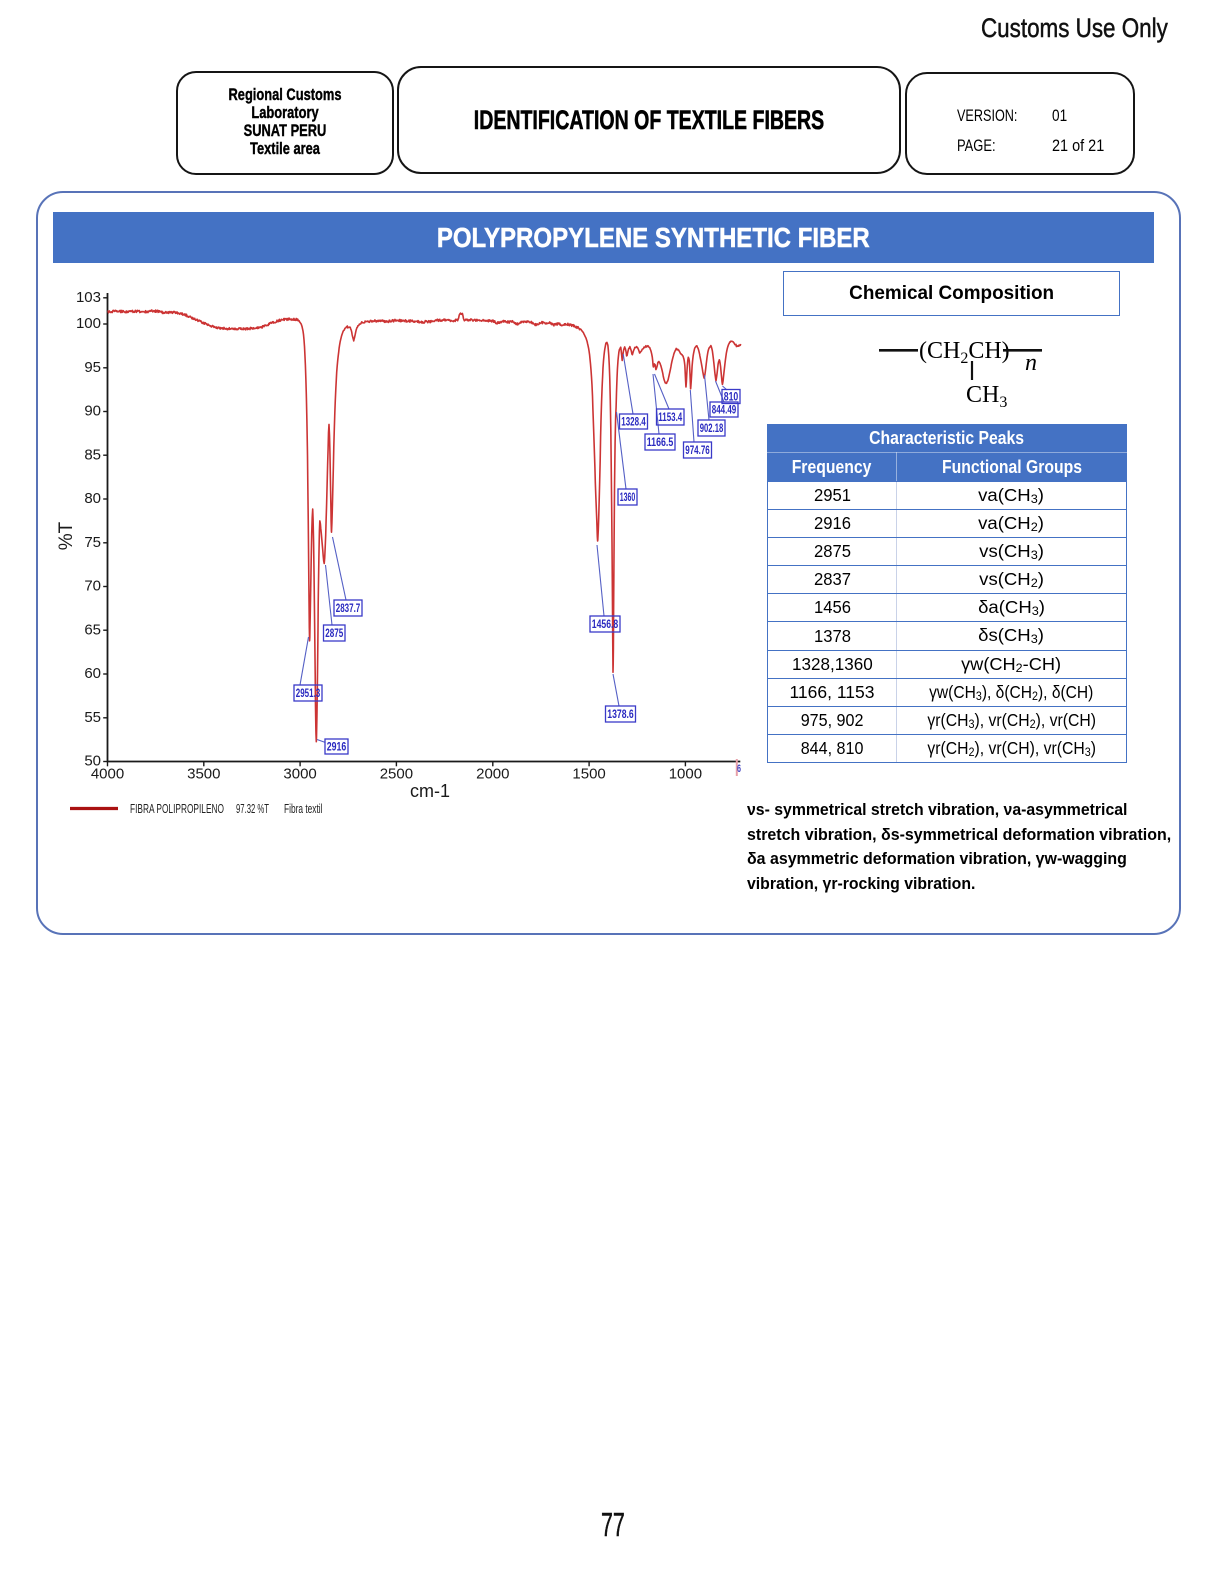 The height and width of the screenshot is (1584, 1224). What do you see at coordinates (303, 809) in the screenshot?
I see `svg-text: Fibra textil` at bounding box center [303, 809].